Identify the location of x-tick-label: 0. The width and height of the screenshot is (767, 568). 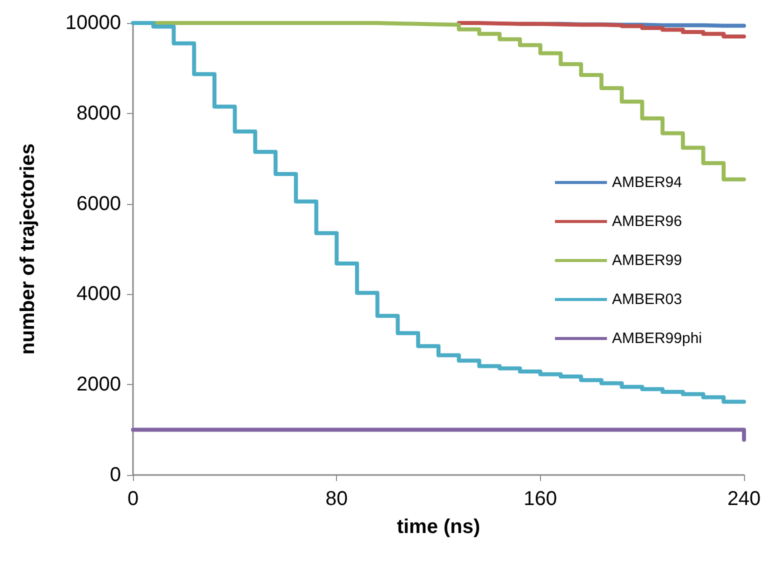
(133, 499).